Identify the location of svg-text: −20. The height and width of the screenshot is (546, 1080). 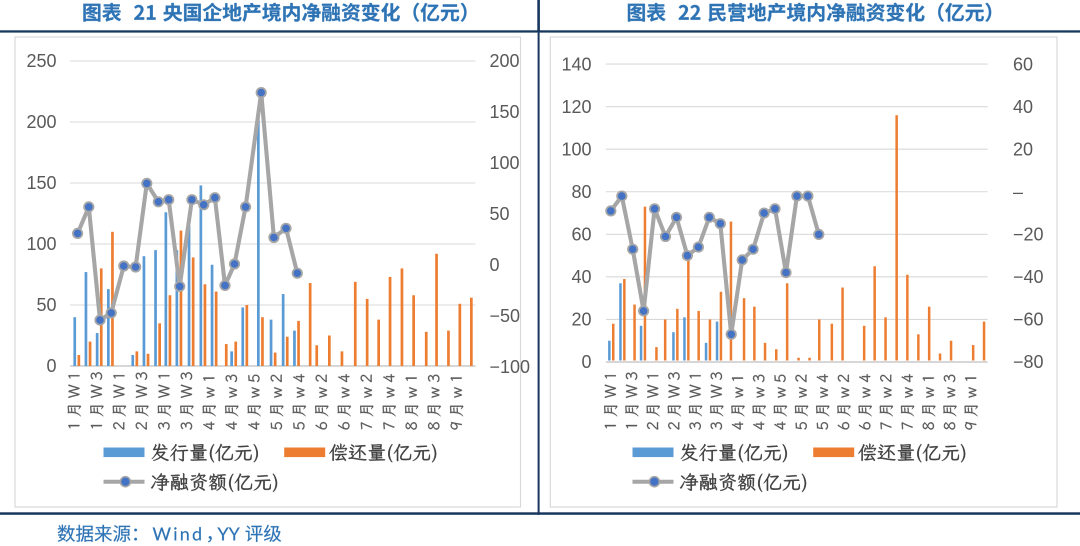
(1028, 235).